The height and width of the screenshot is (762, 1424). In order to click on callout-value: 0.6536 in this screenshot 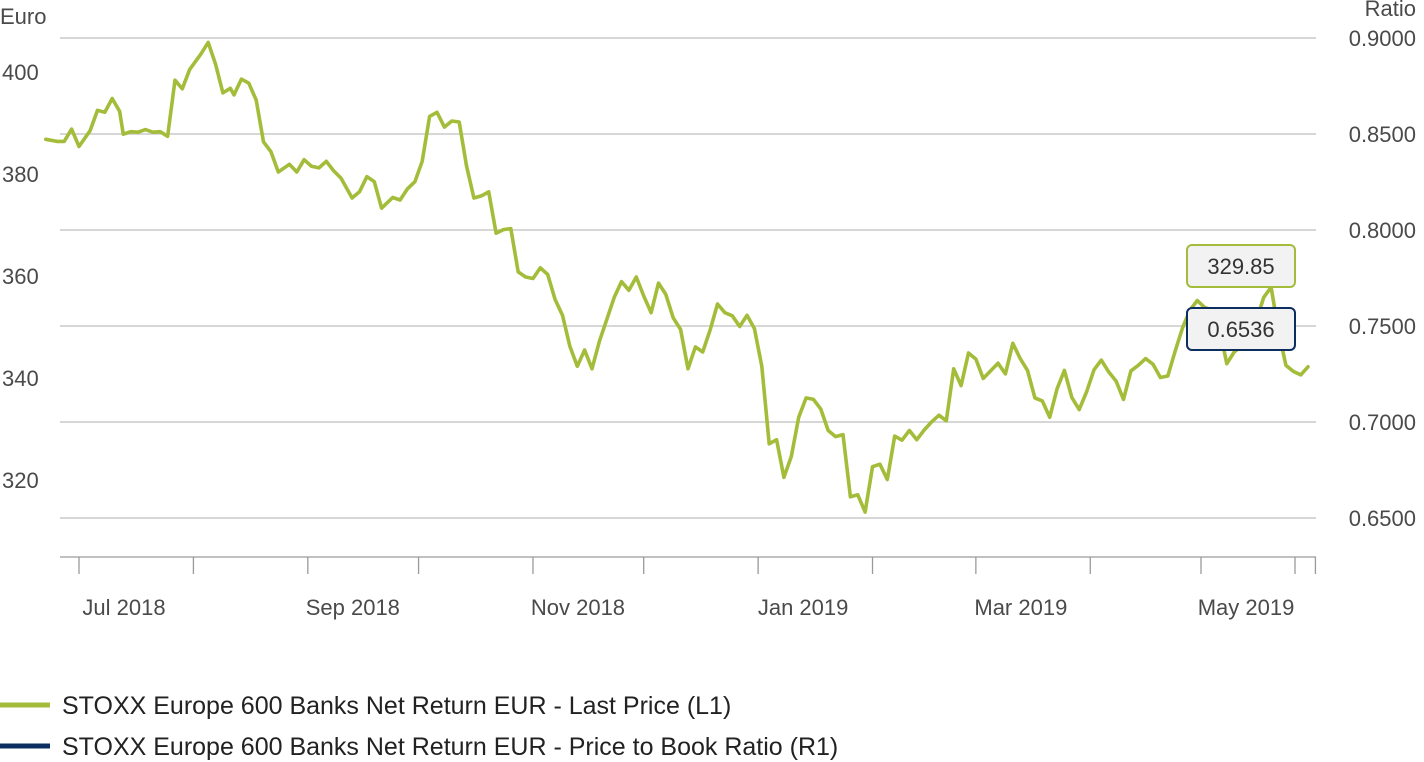, I will do `click(1240, 329)`.